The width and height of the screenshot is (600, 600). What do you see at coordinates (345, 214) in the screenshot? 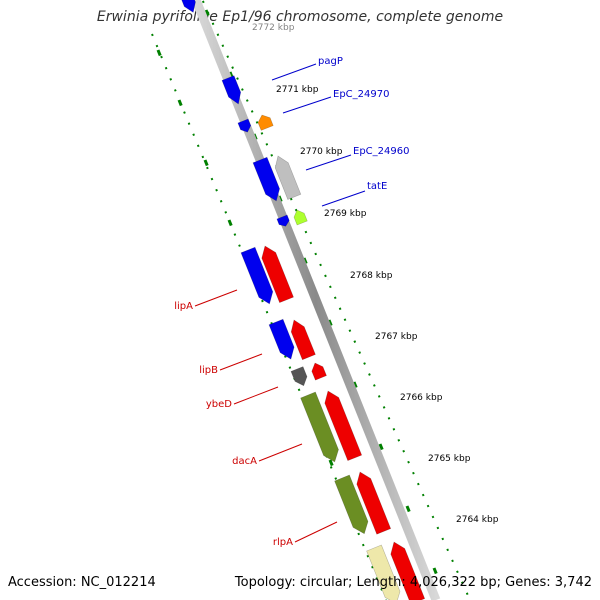
I see `scale-label: 2769 kbp` at bounding box center [345, 214].